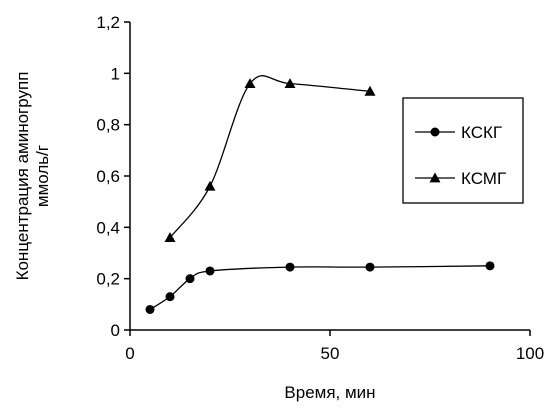  I want to click on y-tick-label: 0,4, so click(108, 227).